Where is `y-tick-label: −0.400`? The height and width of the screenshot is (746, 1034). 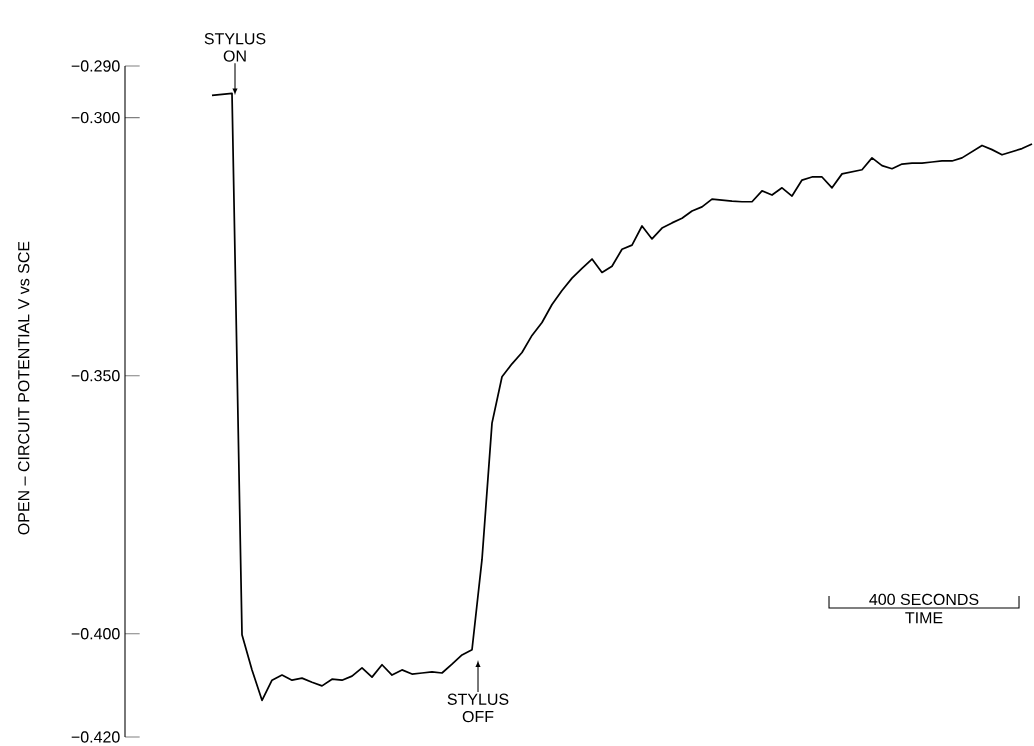 y-tick-label: −0.400 is located at coordinates (95, 634).